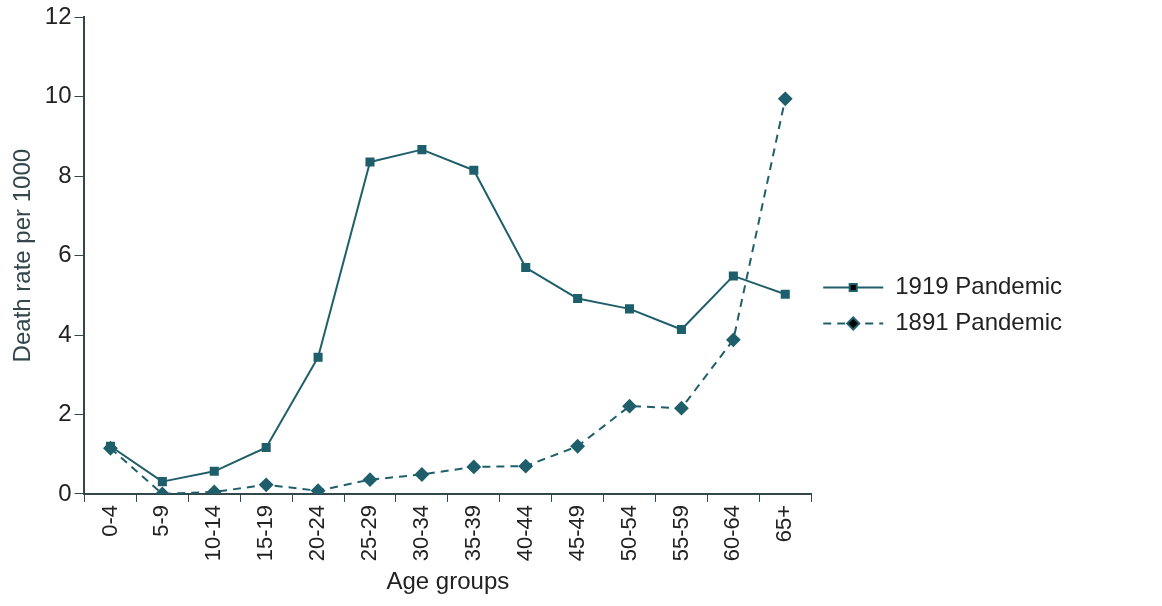  Describe the element at coordinates (65, 174) in the screenshot. I see `y-tick-label: 8` at that location.